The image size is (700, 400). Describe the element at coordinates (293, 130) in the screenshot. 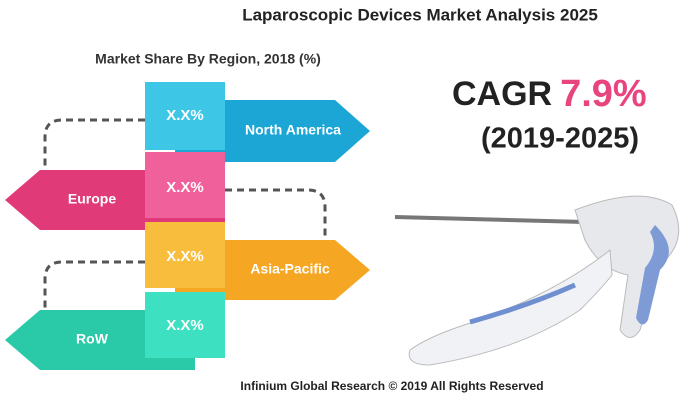

I see `region-label: North America` at that location.